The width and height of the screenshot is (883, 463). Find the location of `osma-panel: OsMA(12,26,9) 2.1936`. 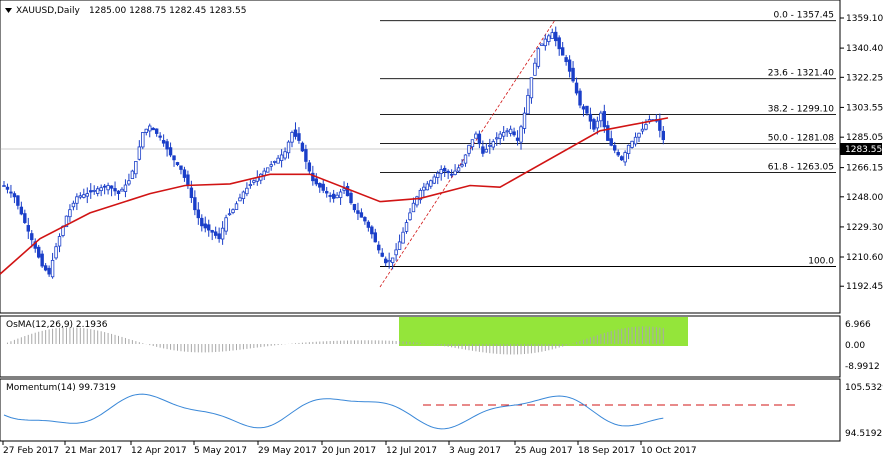

osma-panel: OsMA(12,26,9) 2.1936 is located at coordinates (420, 346).